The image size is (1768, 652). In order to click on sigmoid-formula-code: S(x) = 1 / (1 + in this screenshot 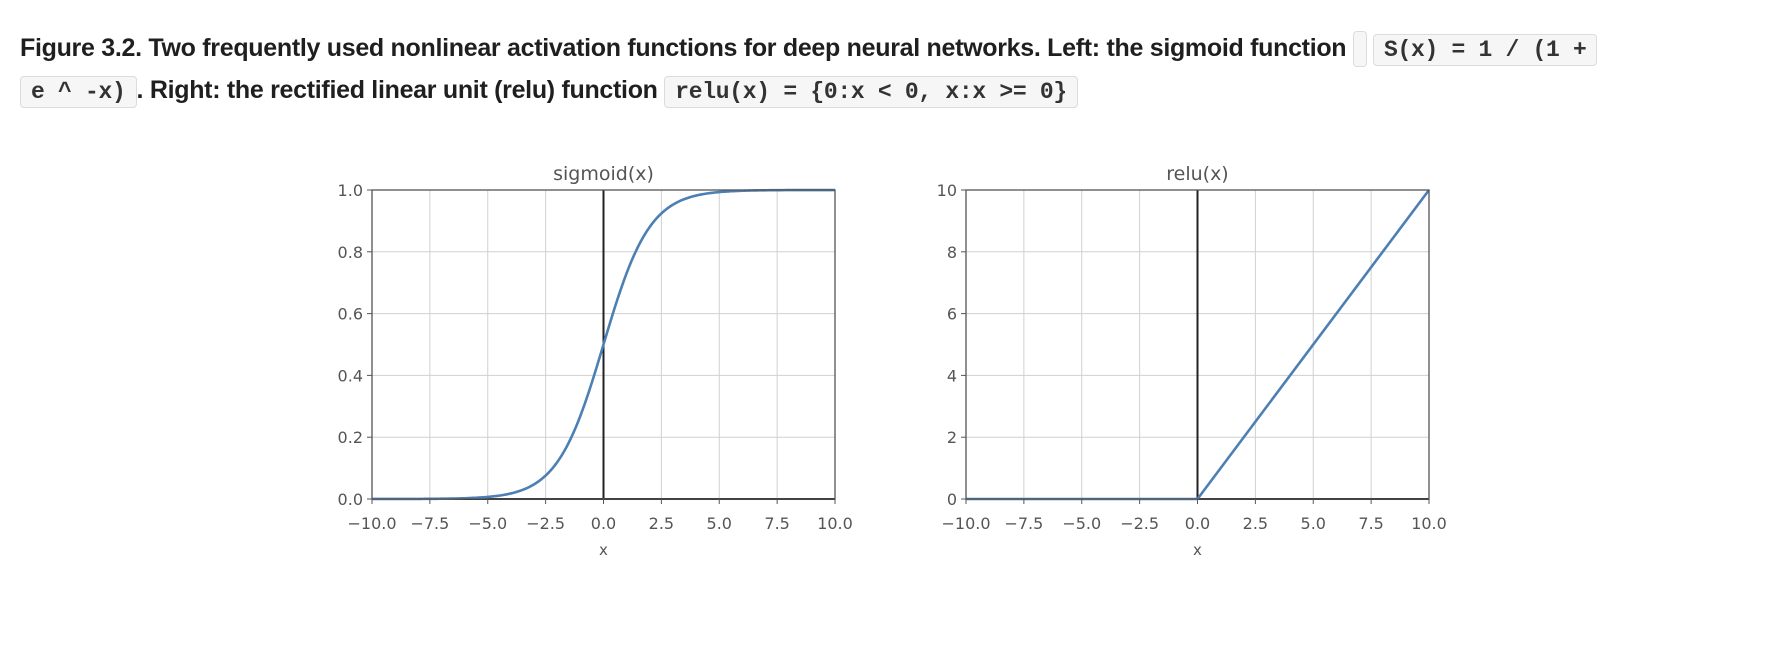, I will do `click(1485, 50)`.